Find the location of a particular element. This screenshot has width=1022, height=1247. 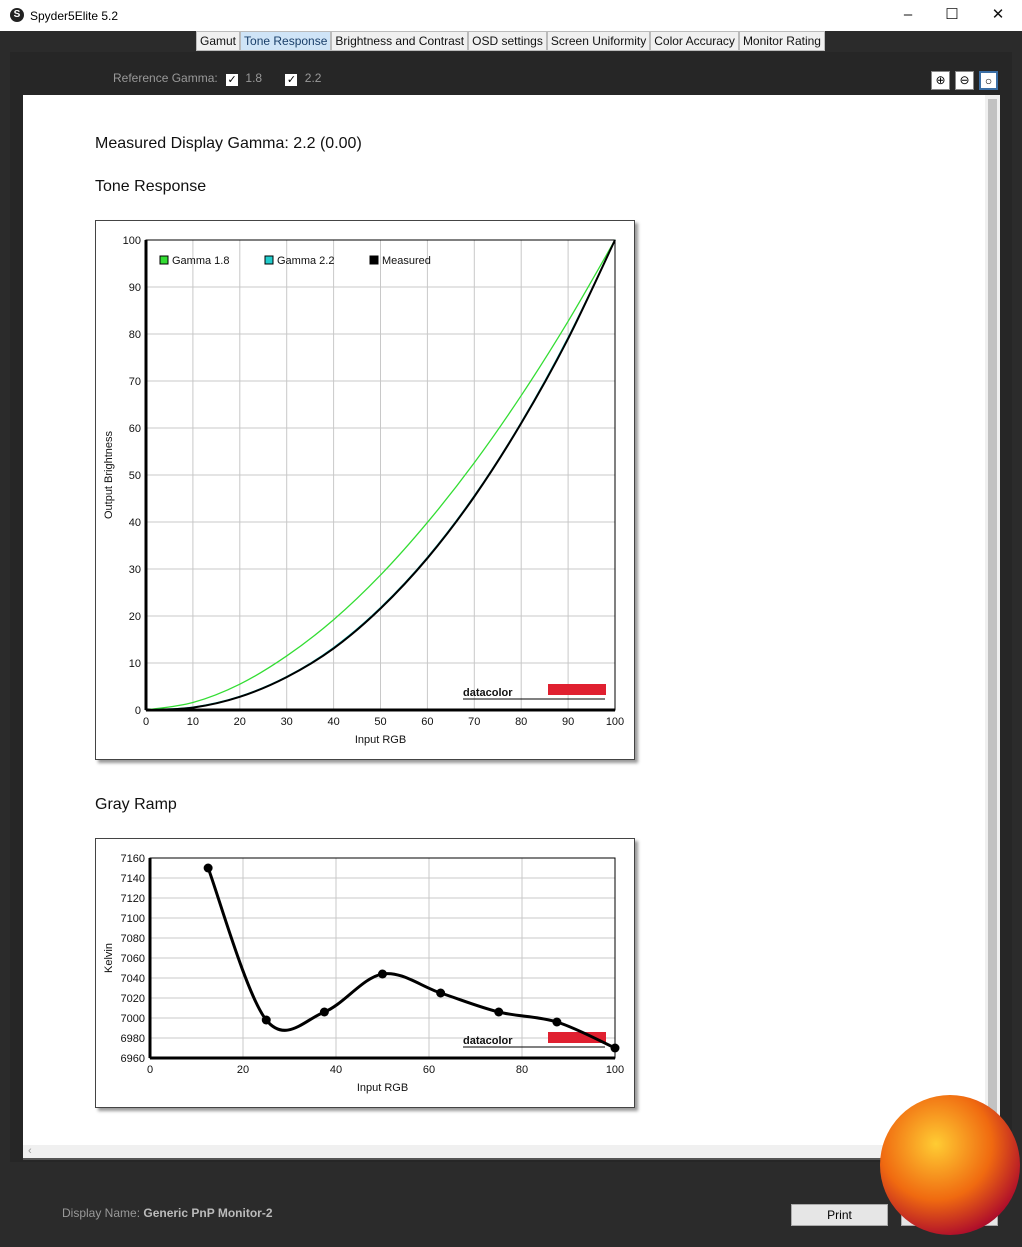

gray-ramp-heading: Gray Ramp is located at coordinates (136, 804).